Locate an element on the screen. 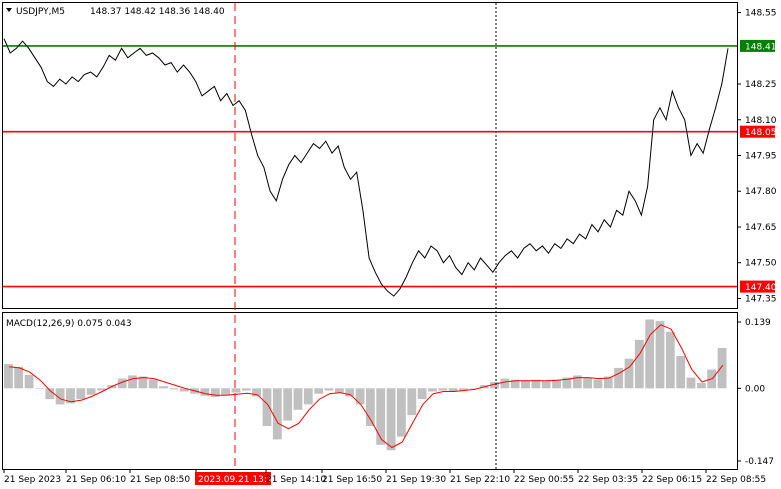  header: USDJPY,M5 148.37 148.42 148.36 148.40 is located at coordinates (115, 12).